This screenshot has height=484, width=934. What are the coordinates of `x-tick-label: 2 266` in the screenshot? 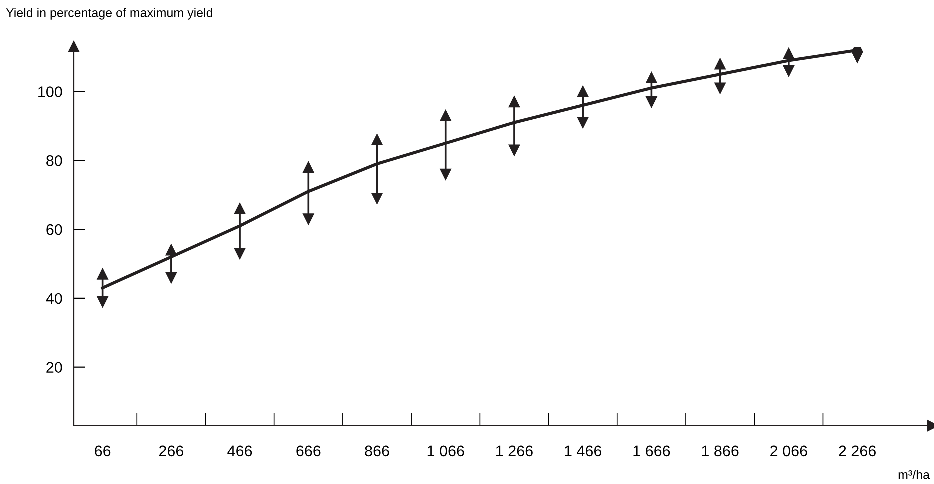 It's located at (857, 451).